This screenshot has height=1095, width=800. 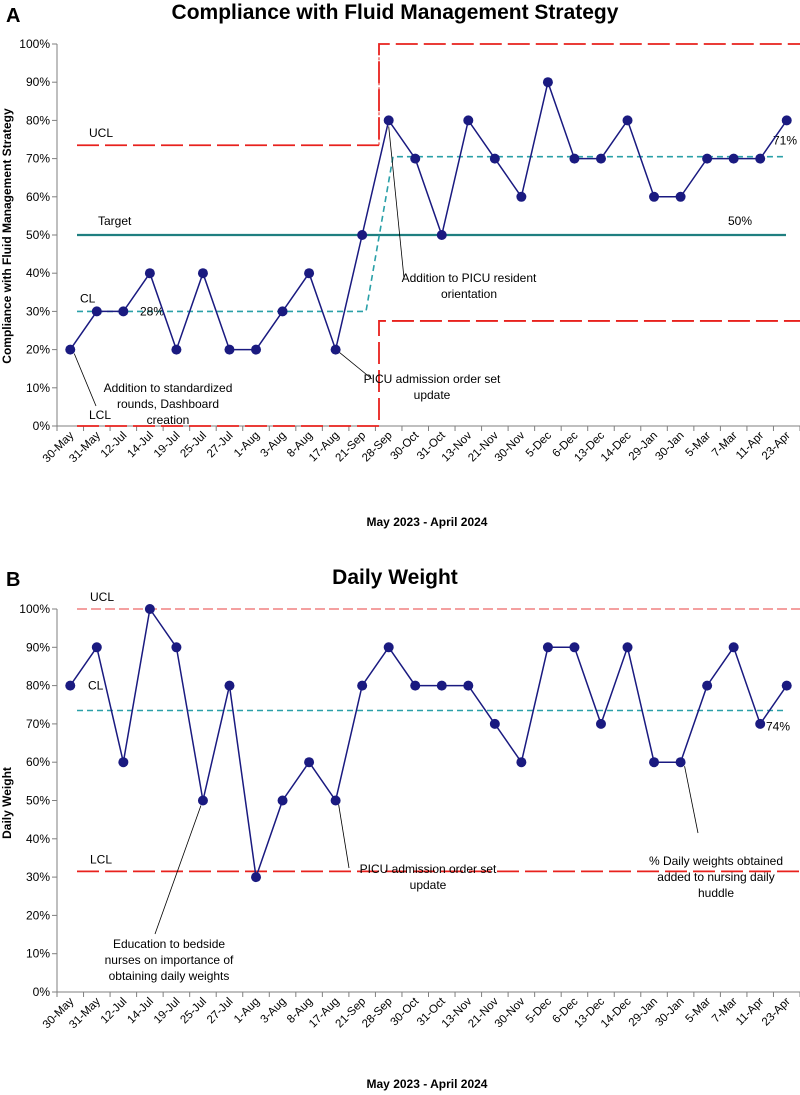 I want to click on x-tick-label: 23-Apr, so click(x=776, y=1012).